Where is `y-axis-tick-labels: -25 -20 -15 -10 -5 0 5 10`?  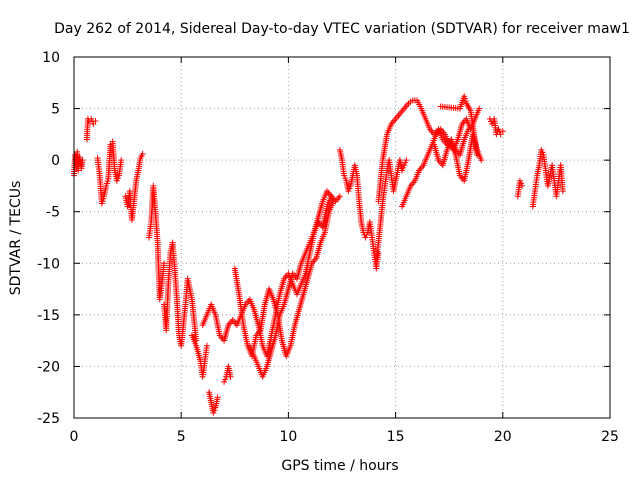
y-axis-tick-labels: -25 -20 -15 -10 -5 0 5 10 is located at coordinates (48, 238).